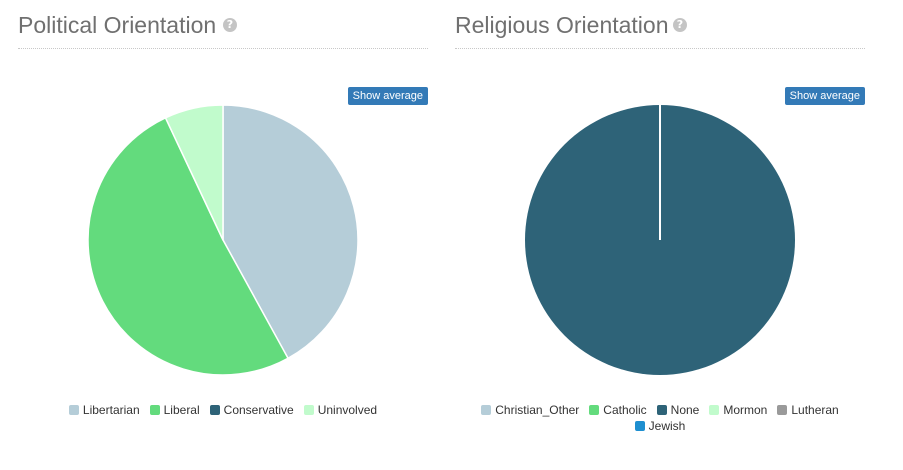  I want to click on legend-label: Catholic, so click(625, 410).